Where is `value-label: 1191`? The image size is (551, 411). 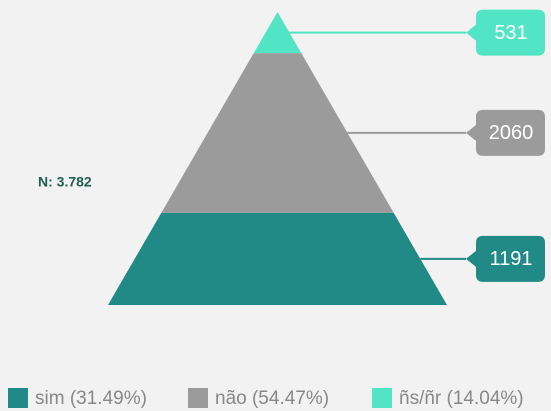
value-label: 1191 is located at coordinates (510, 259).